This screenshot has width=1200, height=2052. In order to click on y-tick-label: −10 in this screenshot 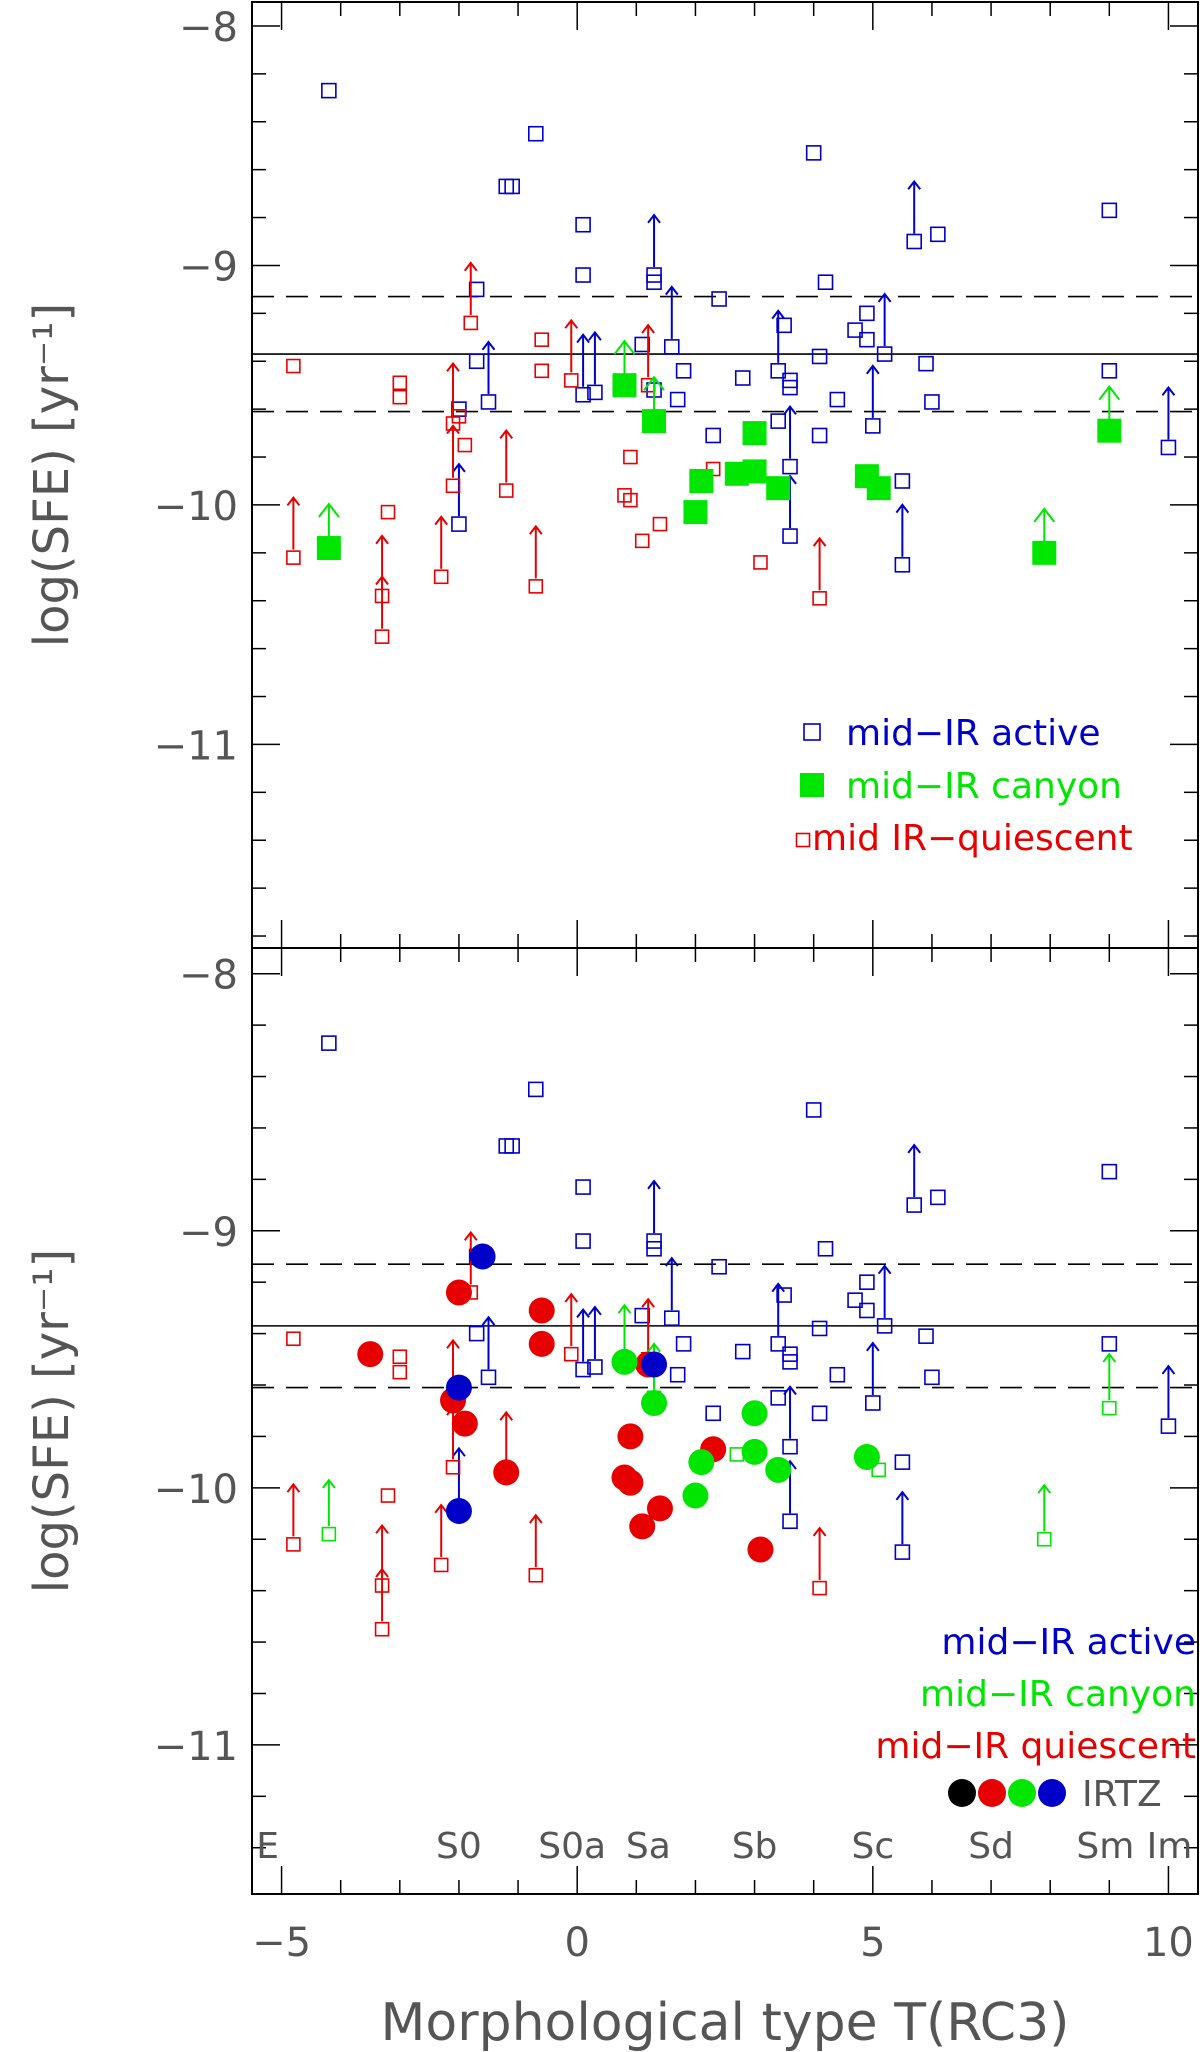, I will do `click(196, 507)`.